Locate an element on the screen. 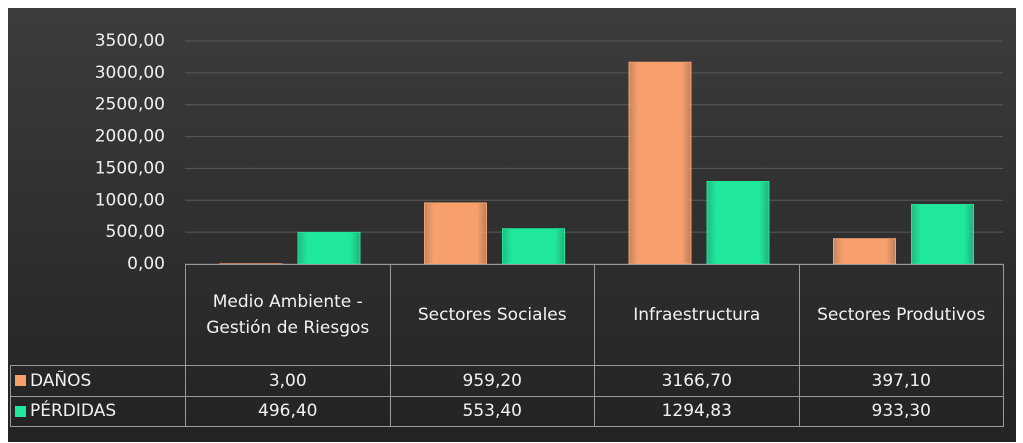 This screenshot has height=443, width=1023. y-tick-label: 1000,00 is located at coordinates (130, 200).